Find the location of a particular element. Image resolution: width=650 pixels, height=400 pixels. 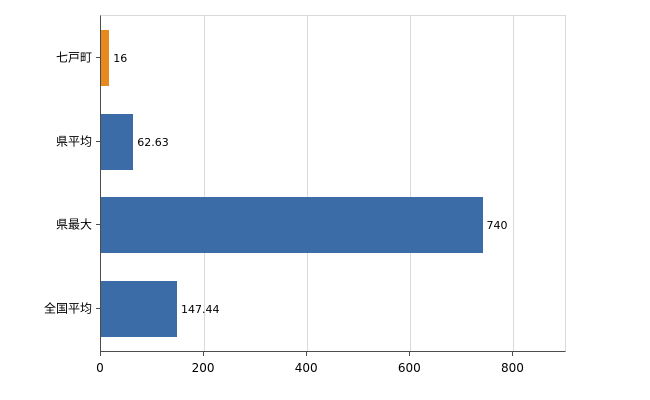

x-tick-label: 0 is located at coordinates (100, 368).